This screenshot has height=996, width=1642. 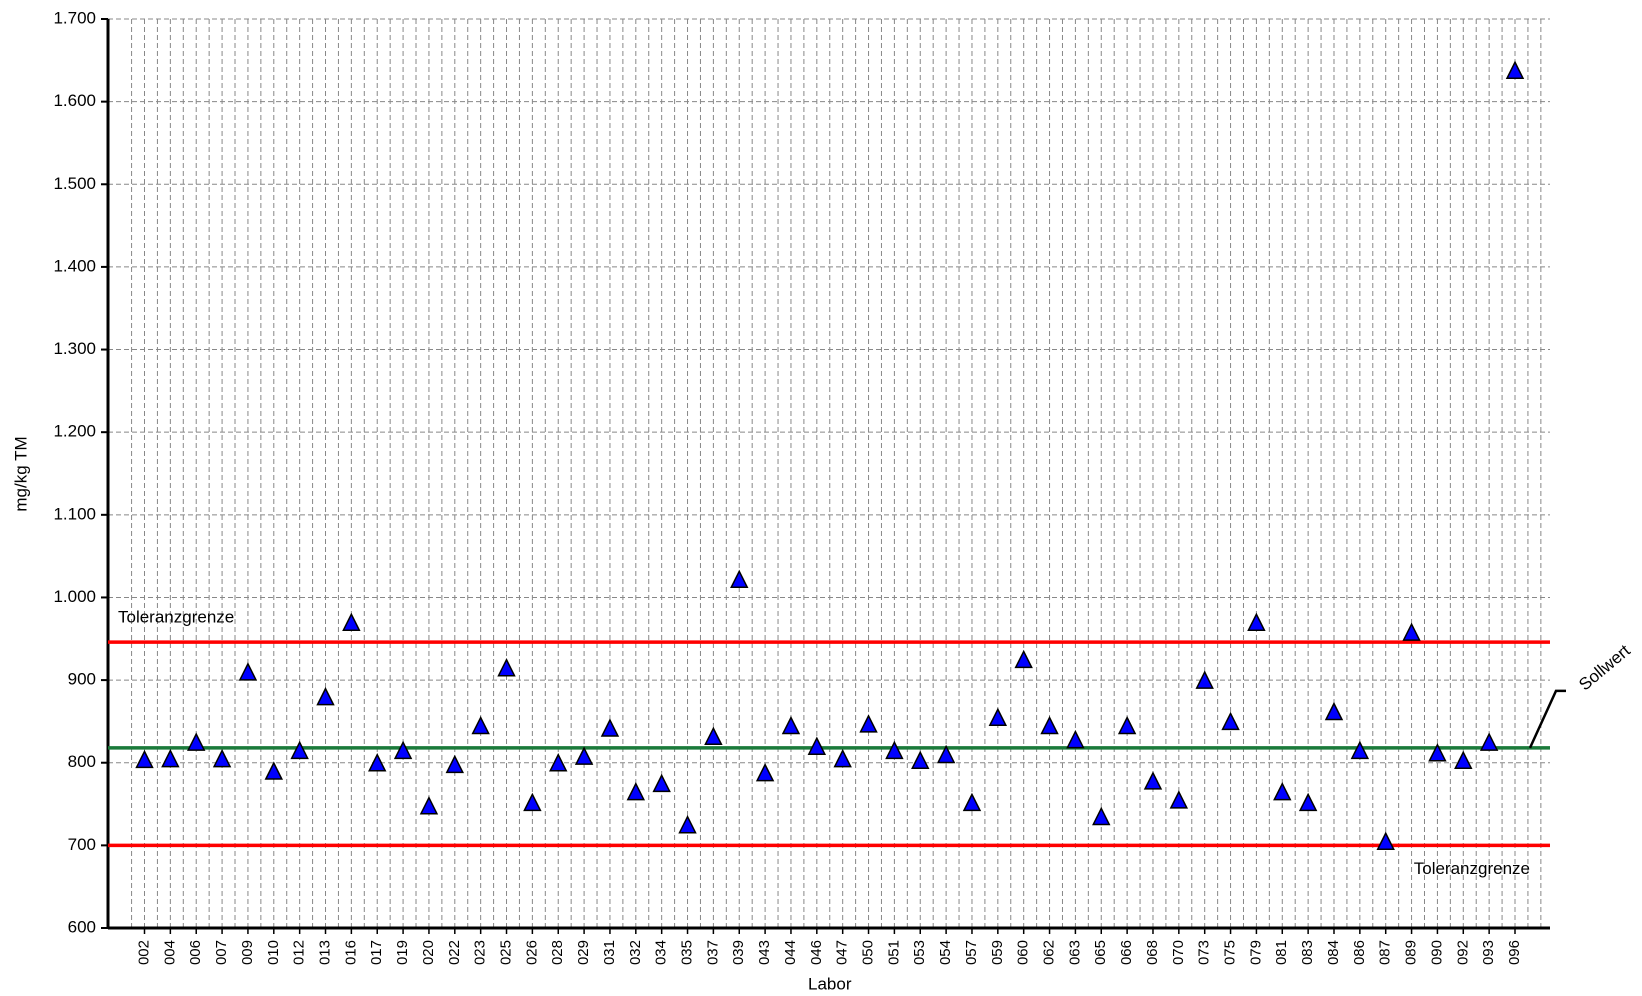 I want to click on x-tick-label: 010, so click(x=273, y=952).